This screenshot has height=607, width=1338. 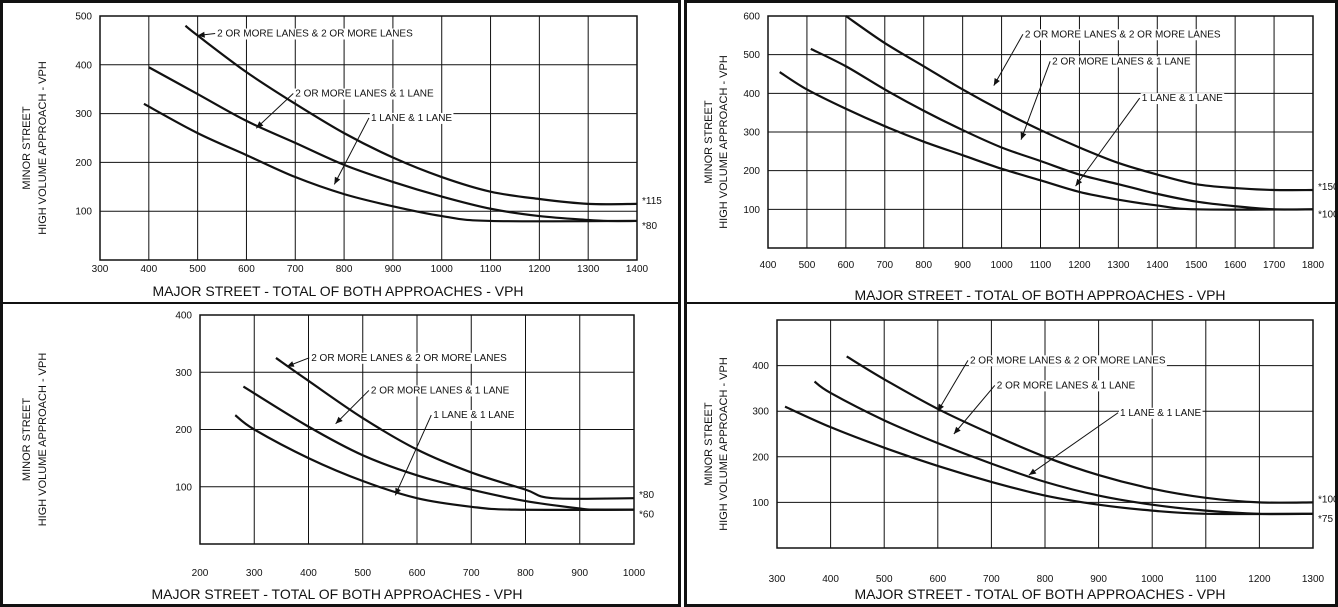 What do you see at coordinates (1328, 187) in the screenshot?
I see `floor-value-label: *150` at bounding box center [1328, 187].